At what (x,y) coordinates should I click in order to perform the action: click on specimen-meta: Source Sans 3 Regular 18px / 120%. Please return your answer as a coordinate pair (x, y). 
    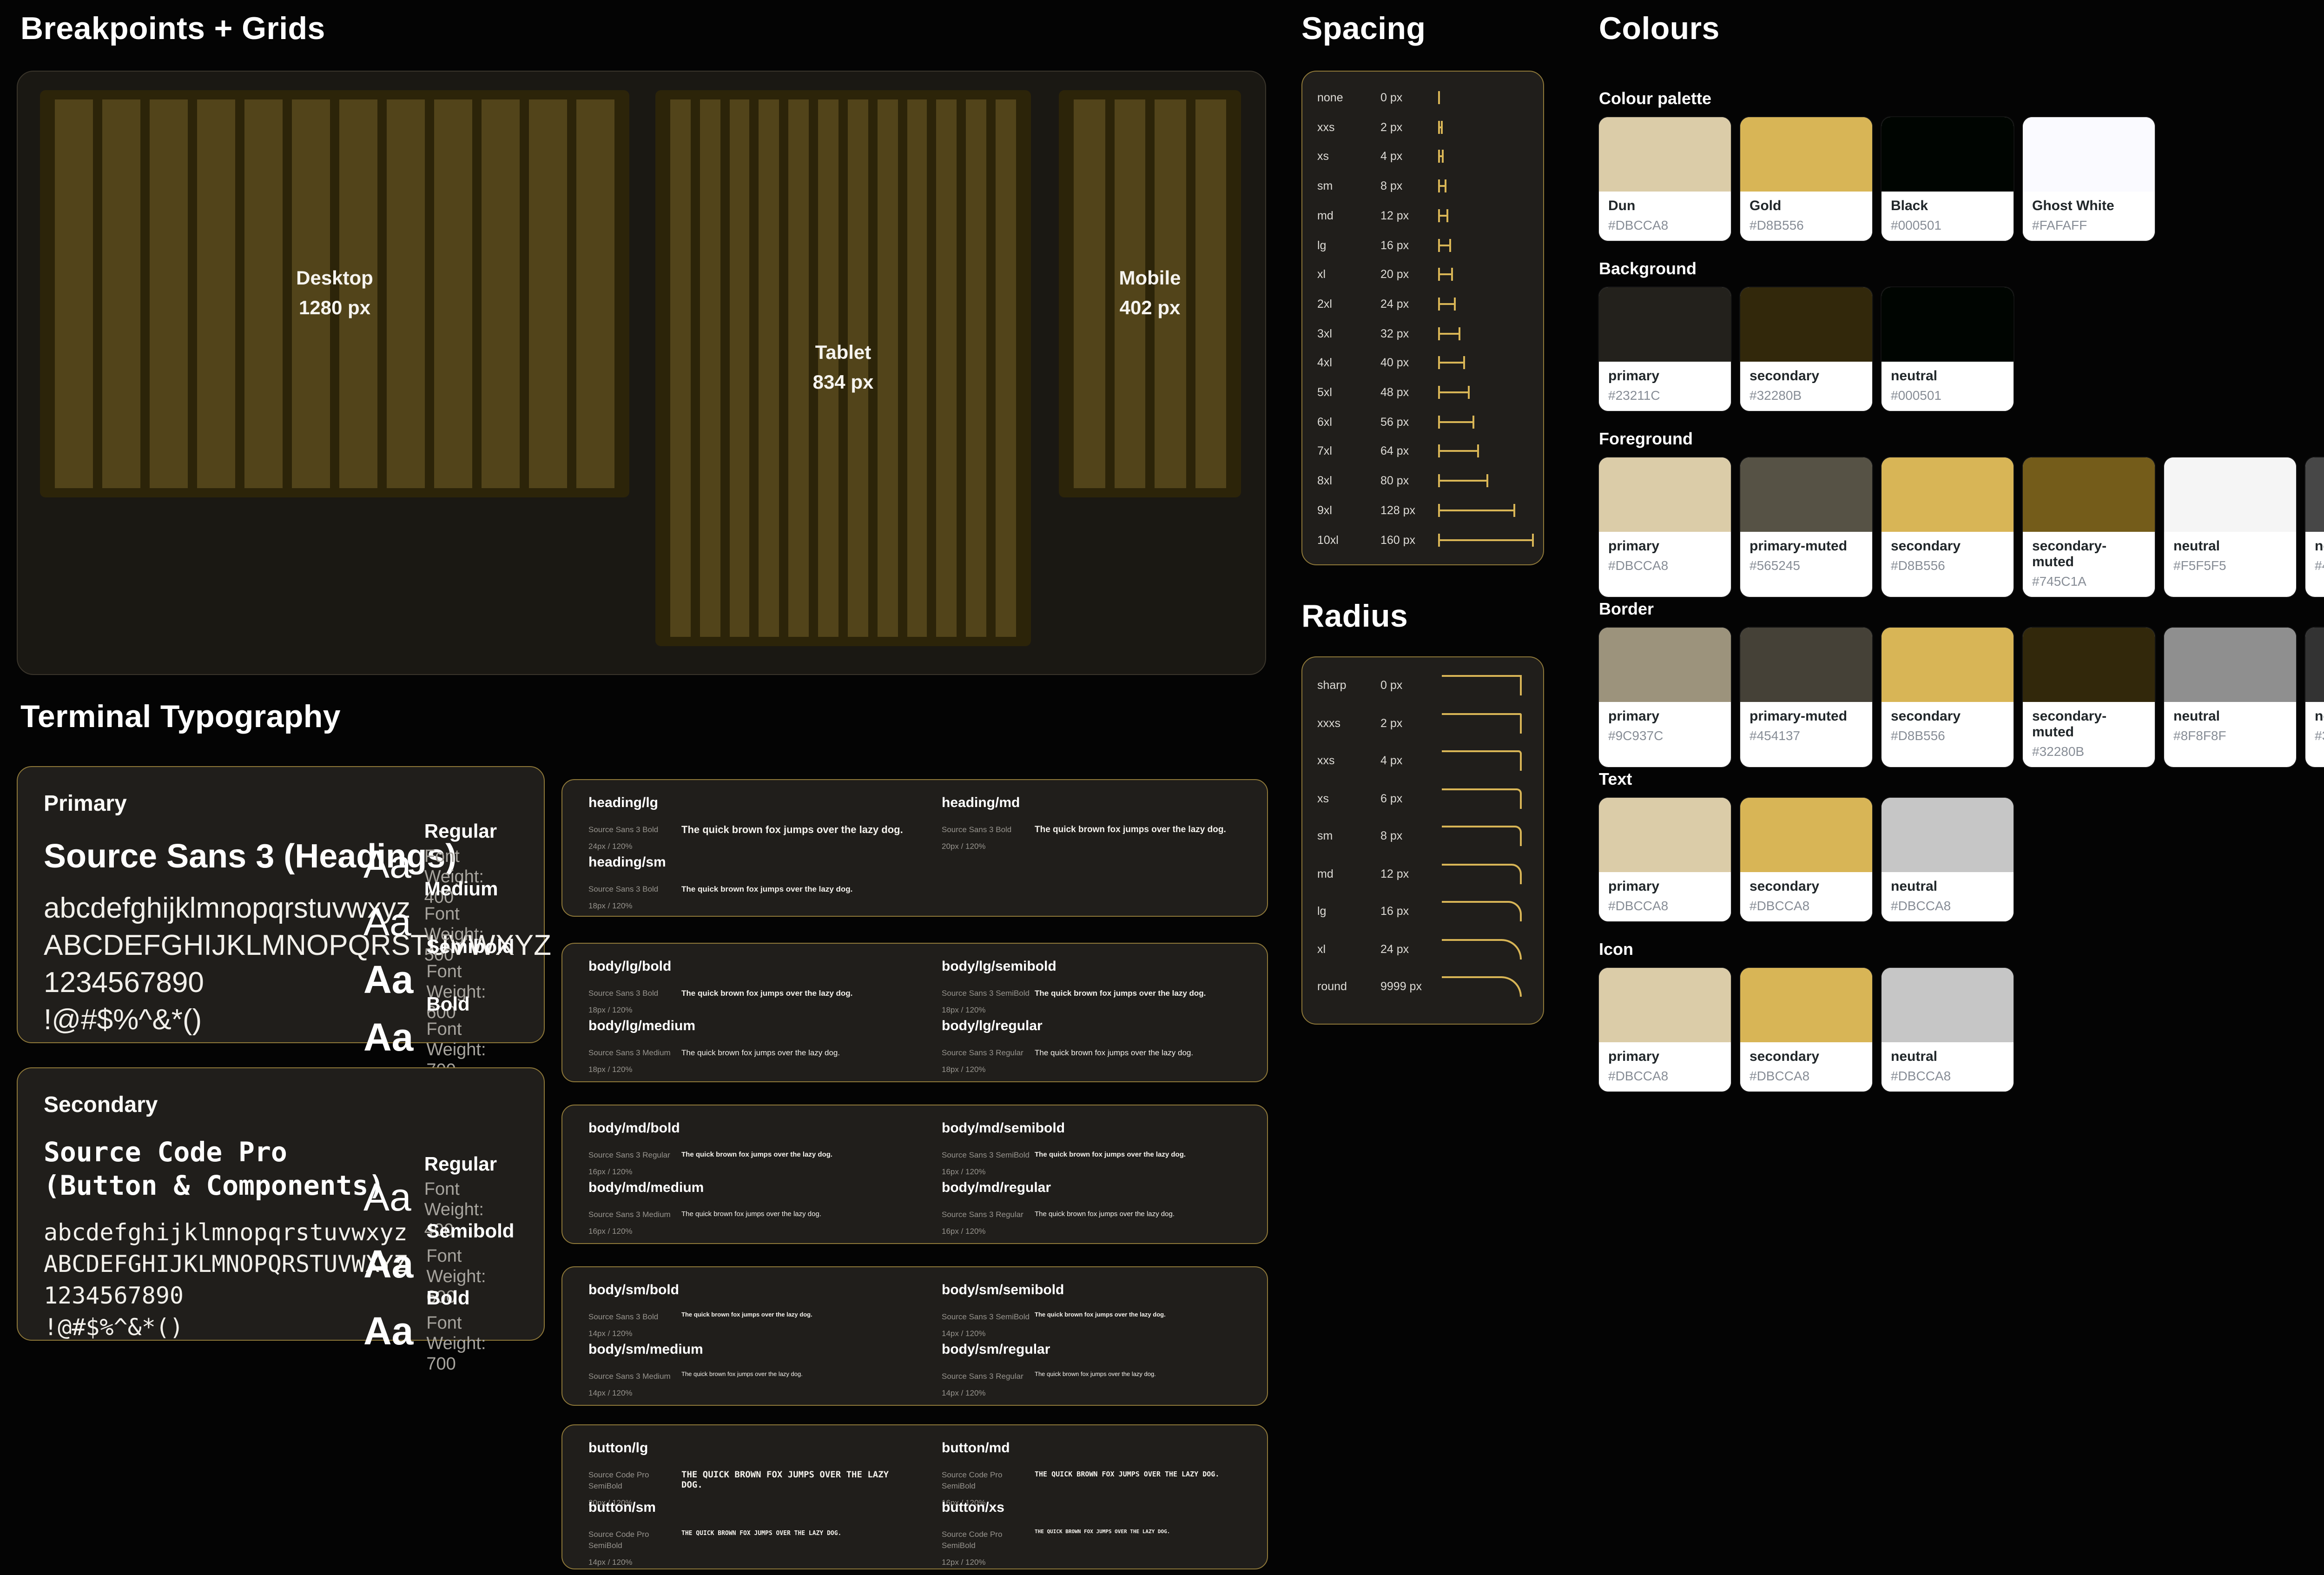
    Looking at the image, I should click on (988, 1064).